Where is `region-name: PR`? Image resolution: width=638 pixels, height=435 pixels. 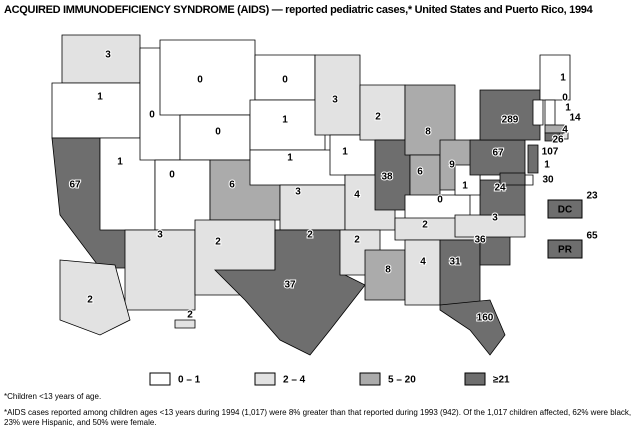
region-name: PR is located at coordinates (565, 250).